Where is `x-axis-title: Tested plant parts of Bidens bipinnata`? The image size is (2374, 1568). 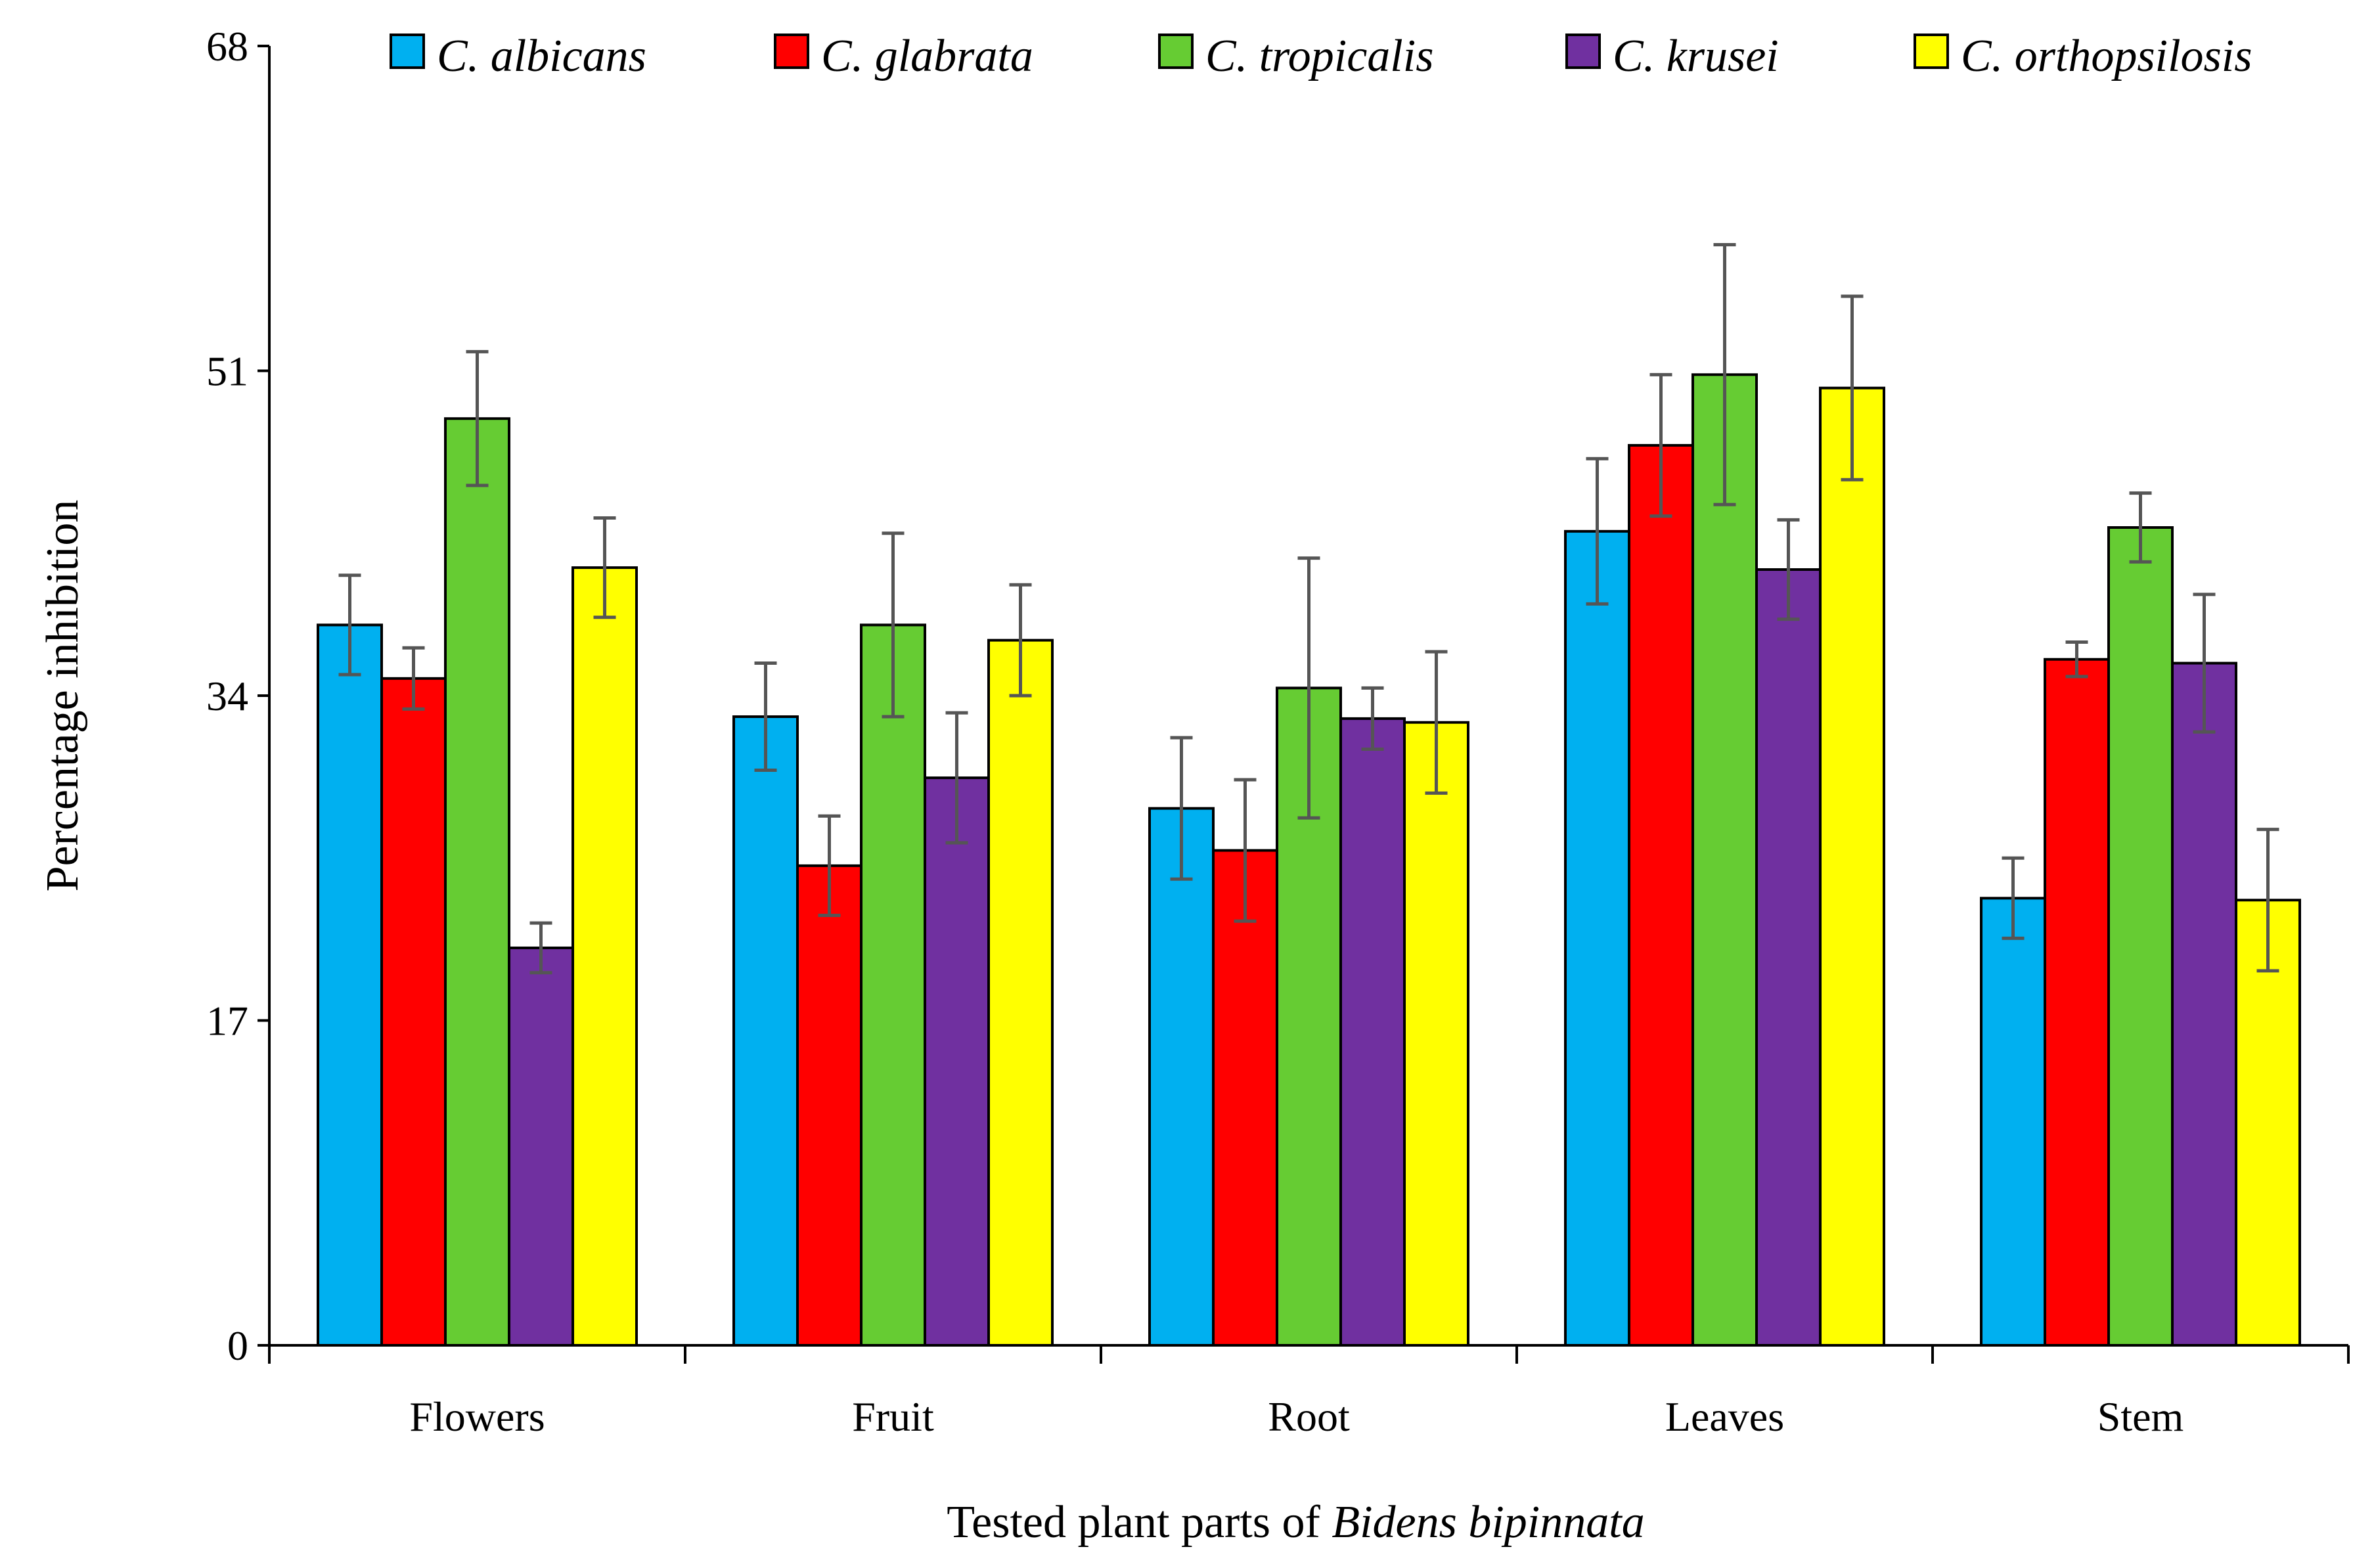 x-axis-title: Tested plant parts of Bidens bipinnata is located at coordinates (1295, 1522).